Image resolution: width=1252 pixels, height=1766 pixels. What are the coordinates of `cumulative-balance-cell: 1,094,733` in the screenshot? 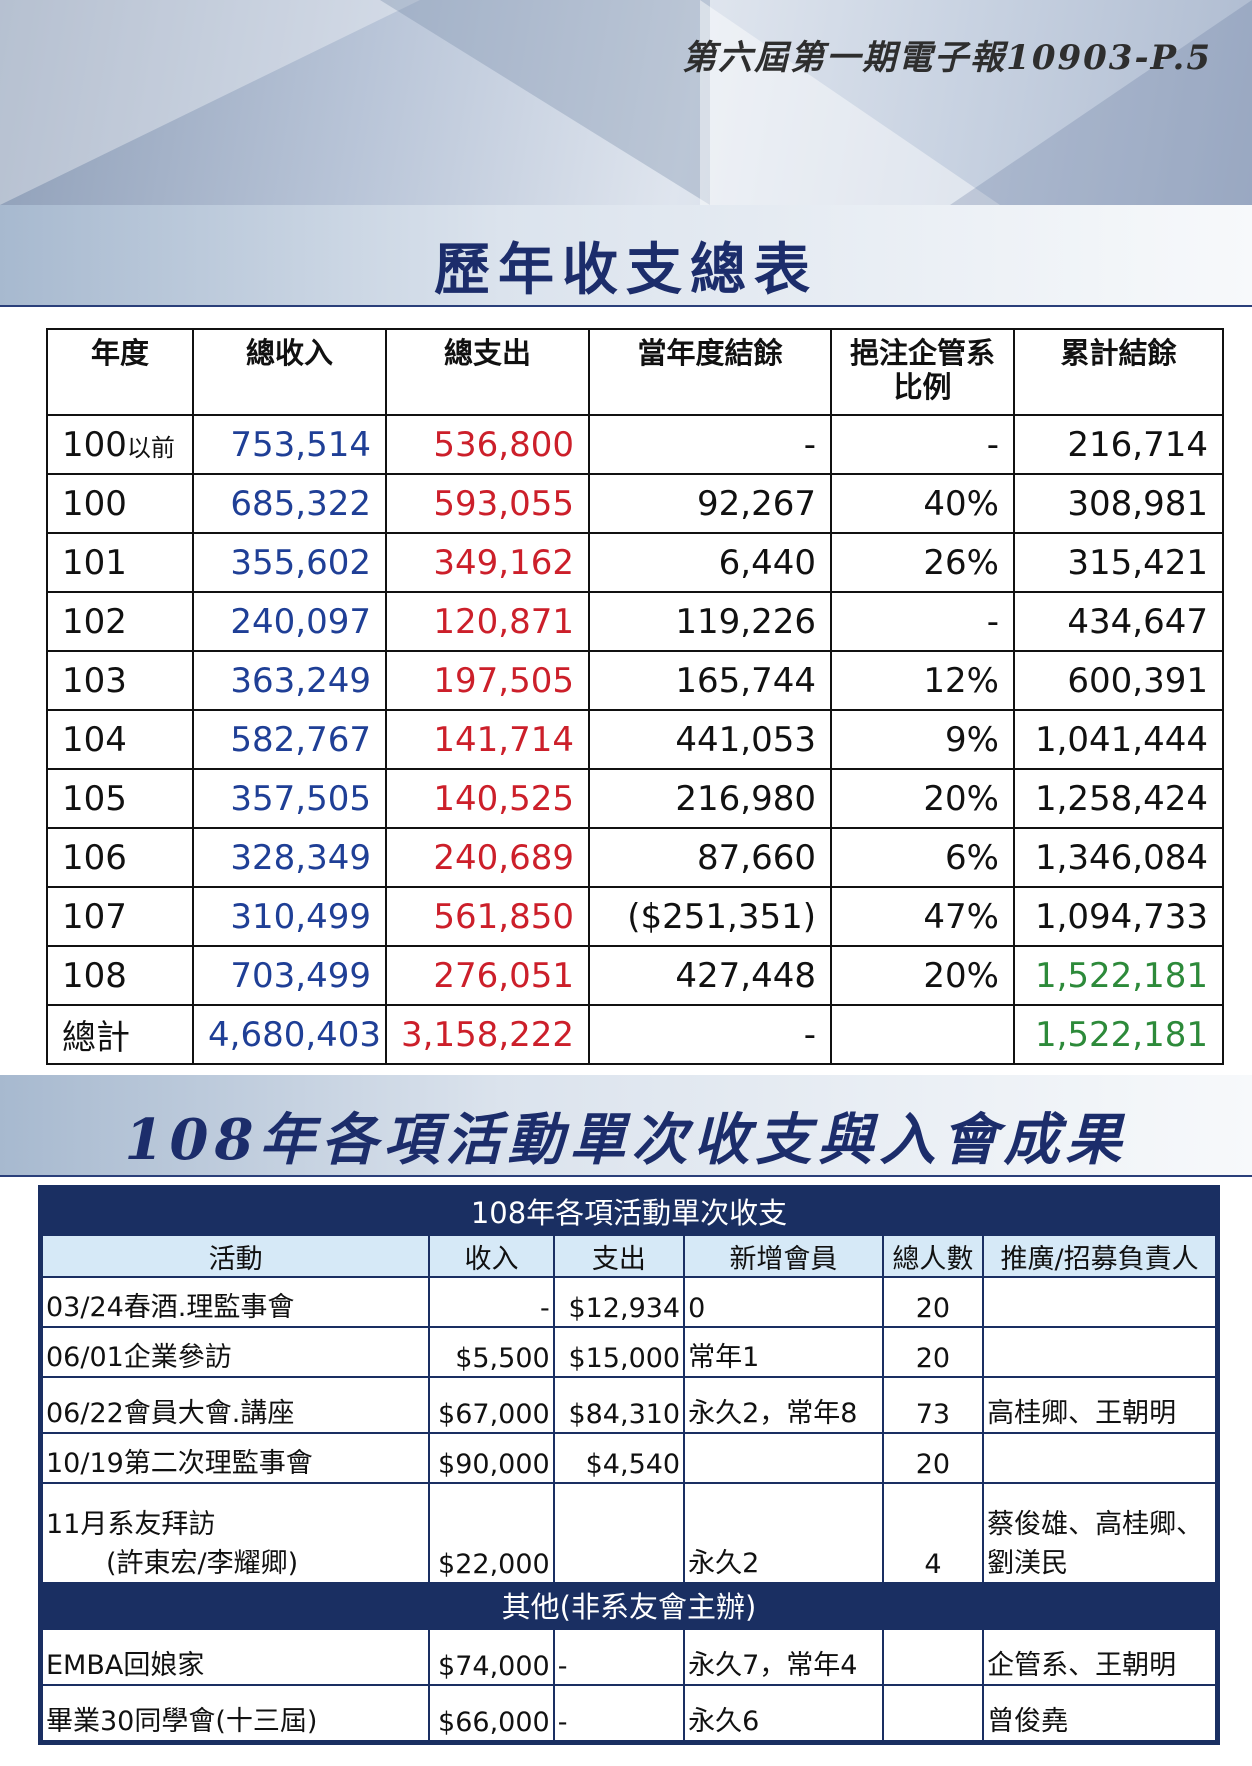 It's located at (1118, 916).